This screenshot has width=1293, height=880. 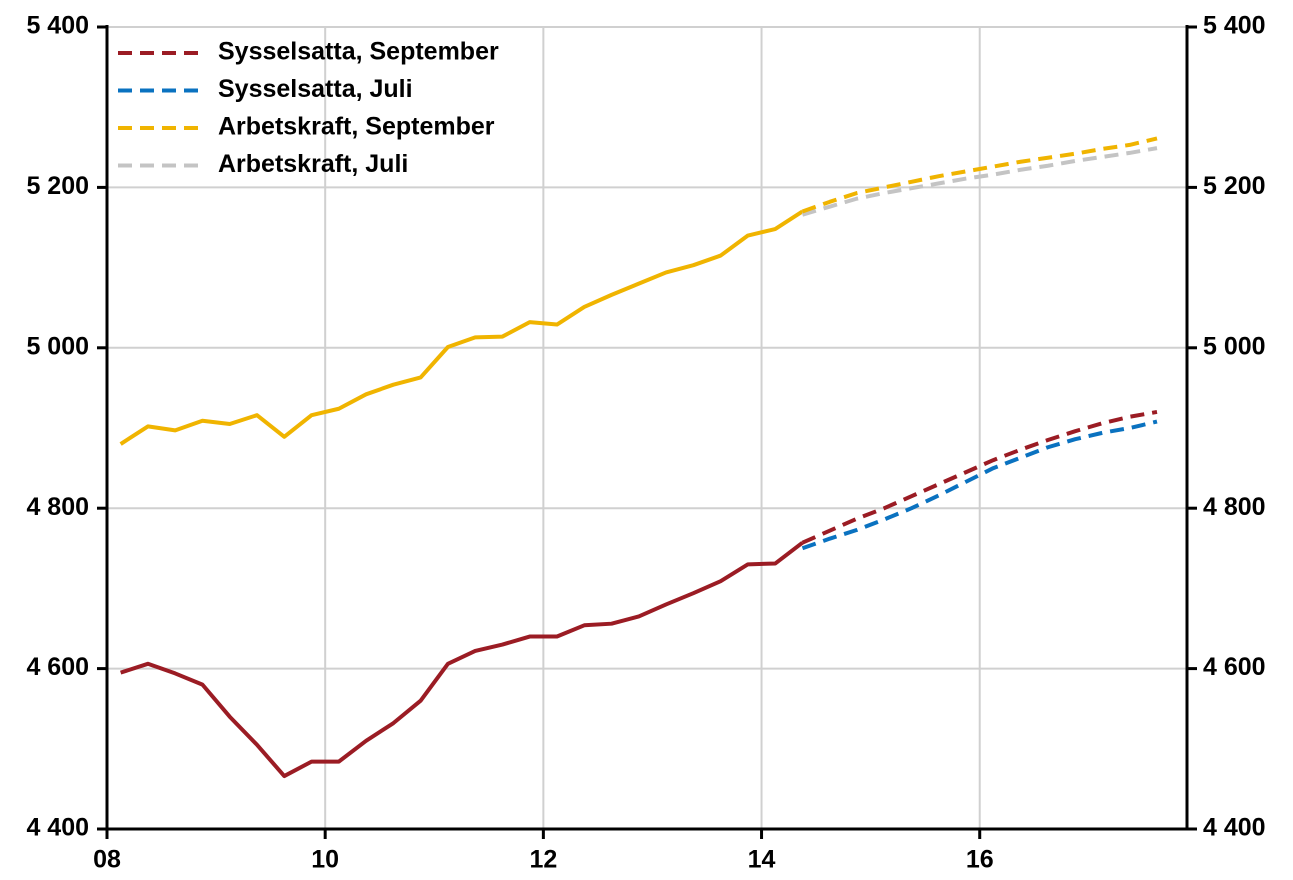 I want to click on y2-tick-label: 4 400, so click(x=1234, y=828).